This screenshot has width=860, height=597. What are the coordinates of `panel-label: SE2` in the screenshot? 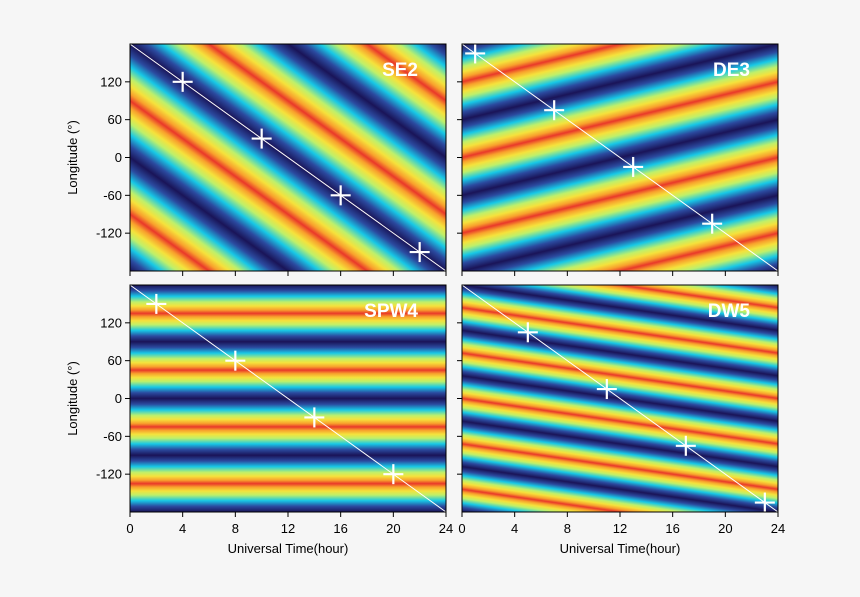 It's located at (400, 70).